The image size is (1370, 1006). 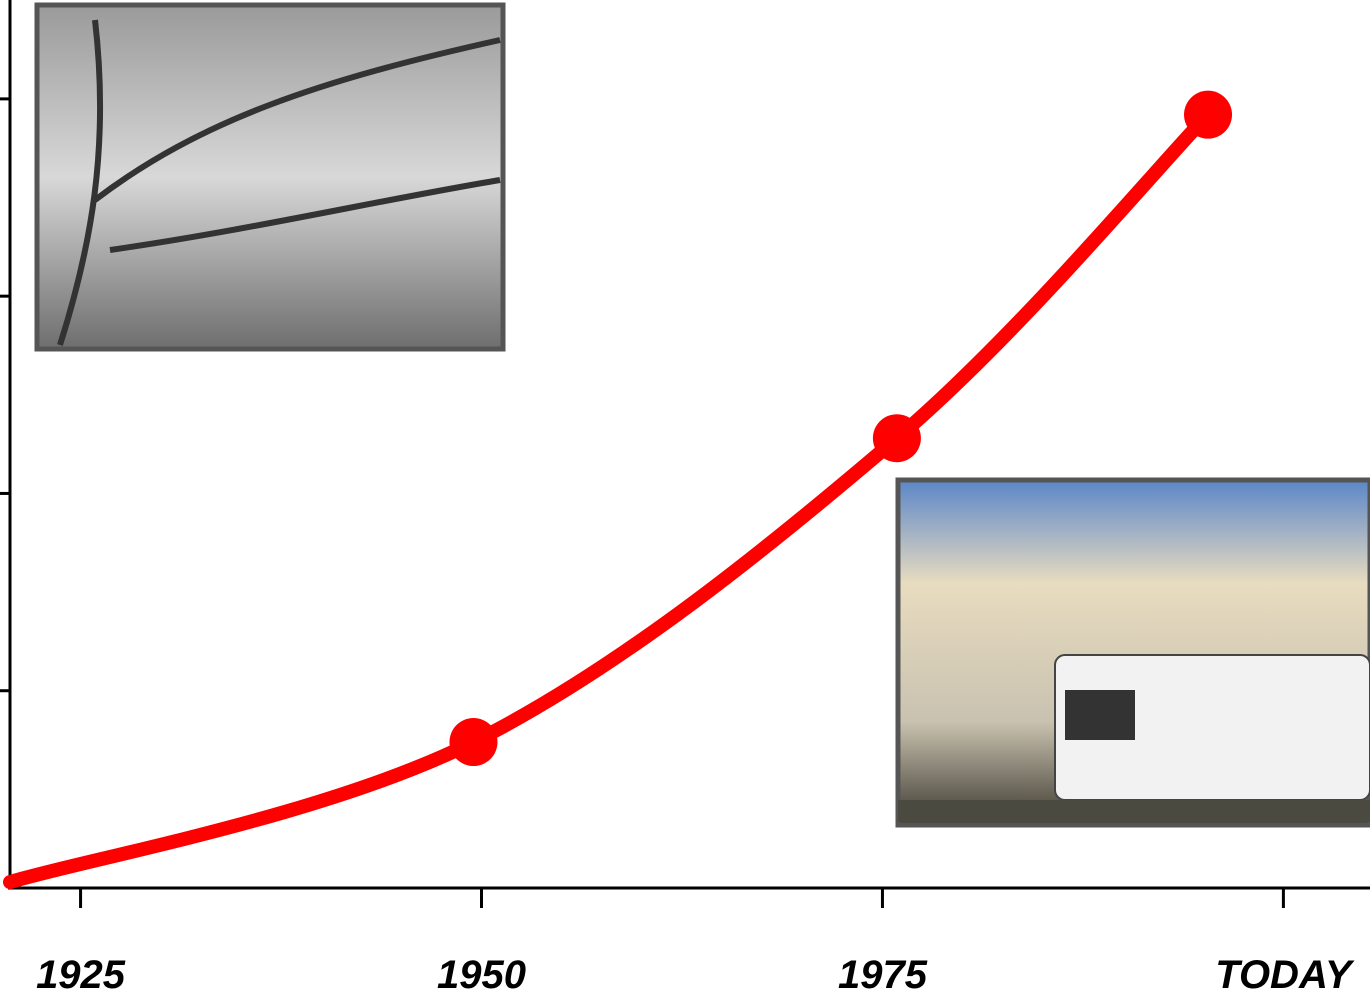 What do you see at coordinates (81, 975) in the screenshot?
I see `x-tick-label: 1925` at bounding box center [81, 975].